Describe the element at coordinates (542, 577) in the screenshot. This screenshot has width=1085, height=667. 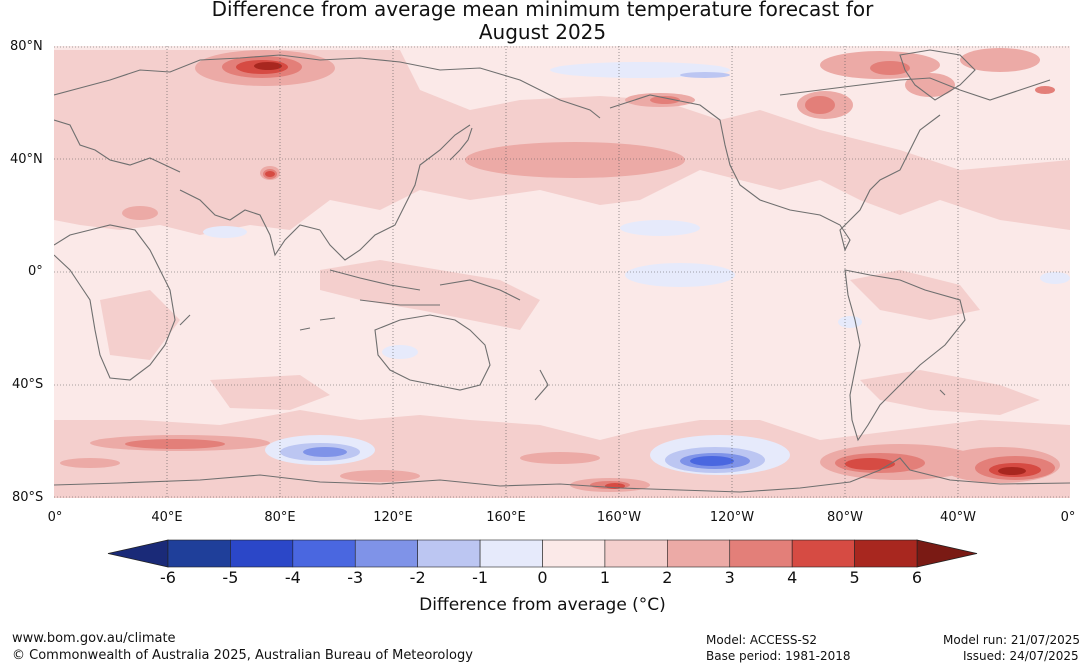
I see `colorbar-tick-label: 0` at that location.